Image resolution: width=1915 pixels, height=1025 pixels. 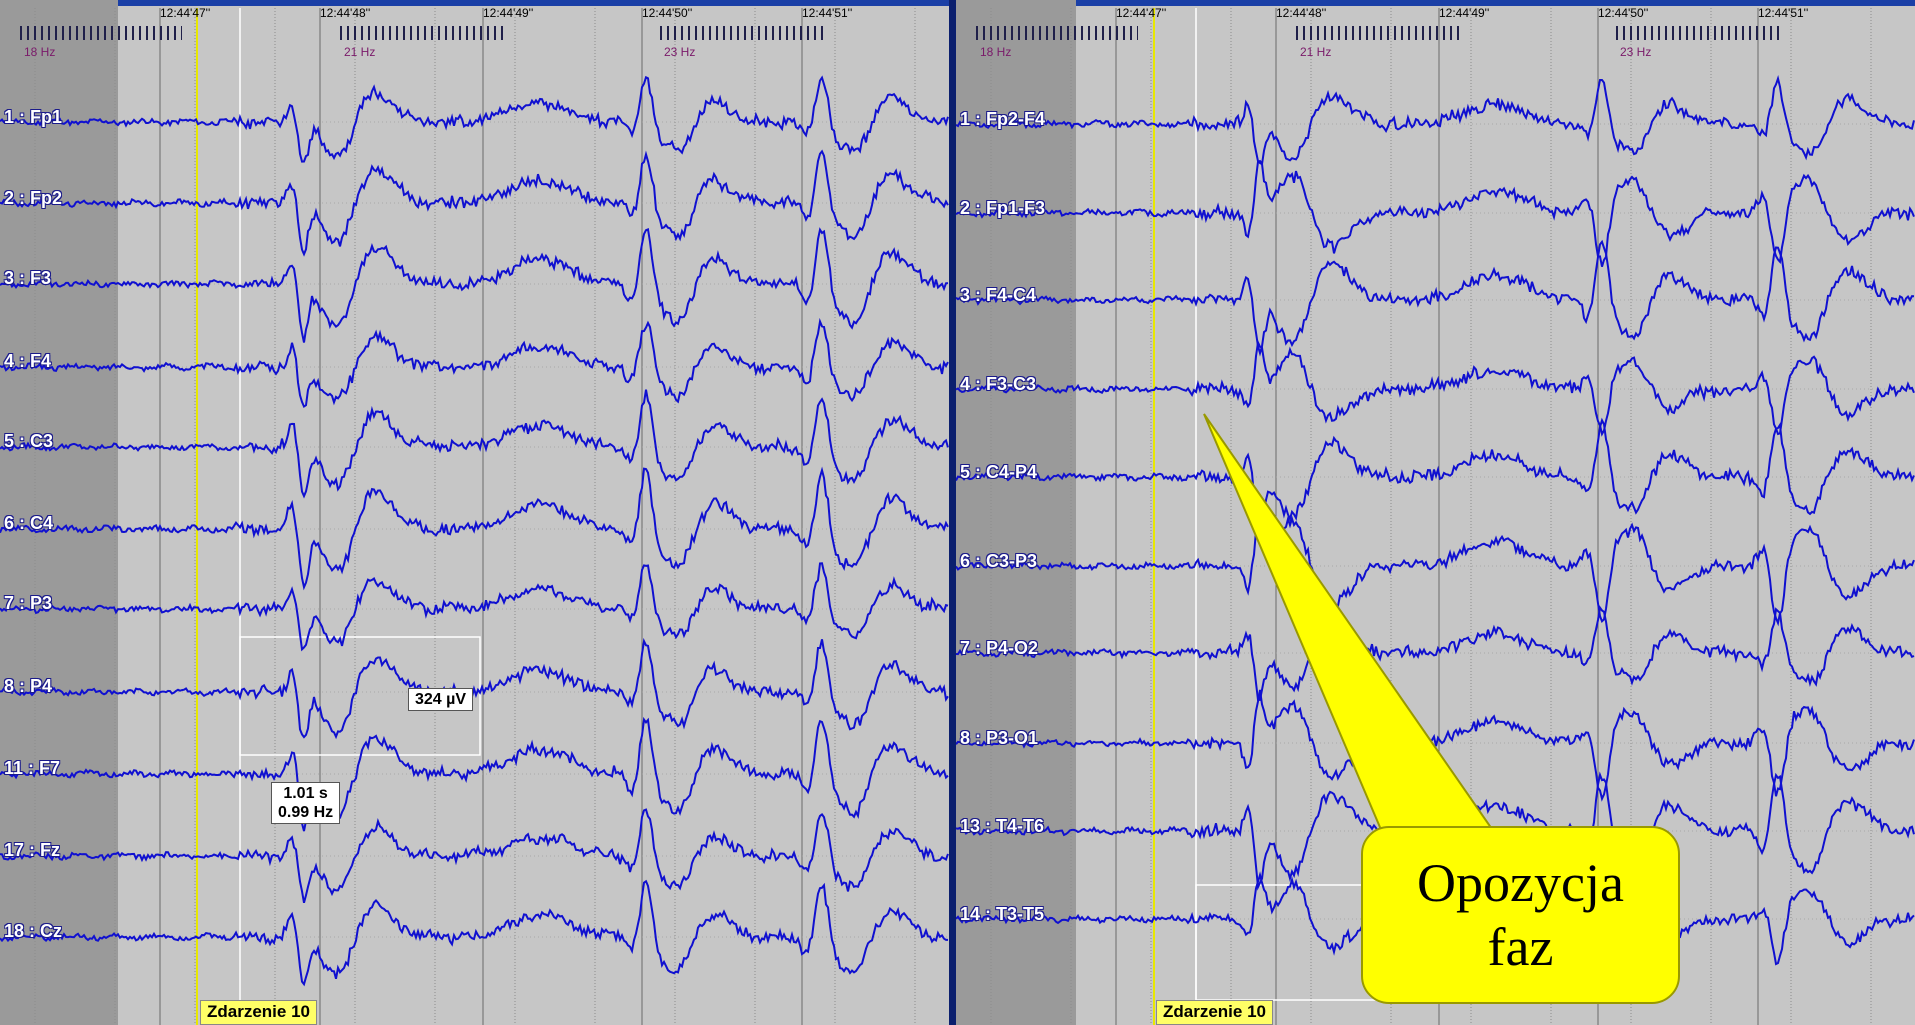 I want to click on channel-label: 7 : P3, so click(x=28, y=603).